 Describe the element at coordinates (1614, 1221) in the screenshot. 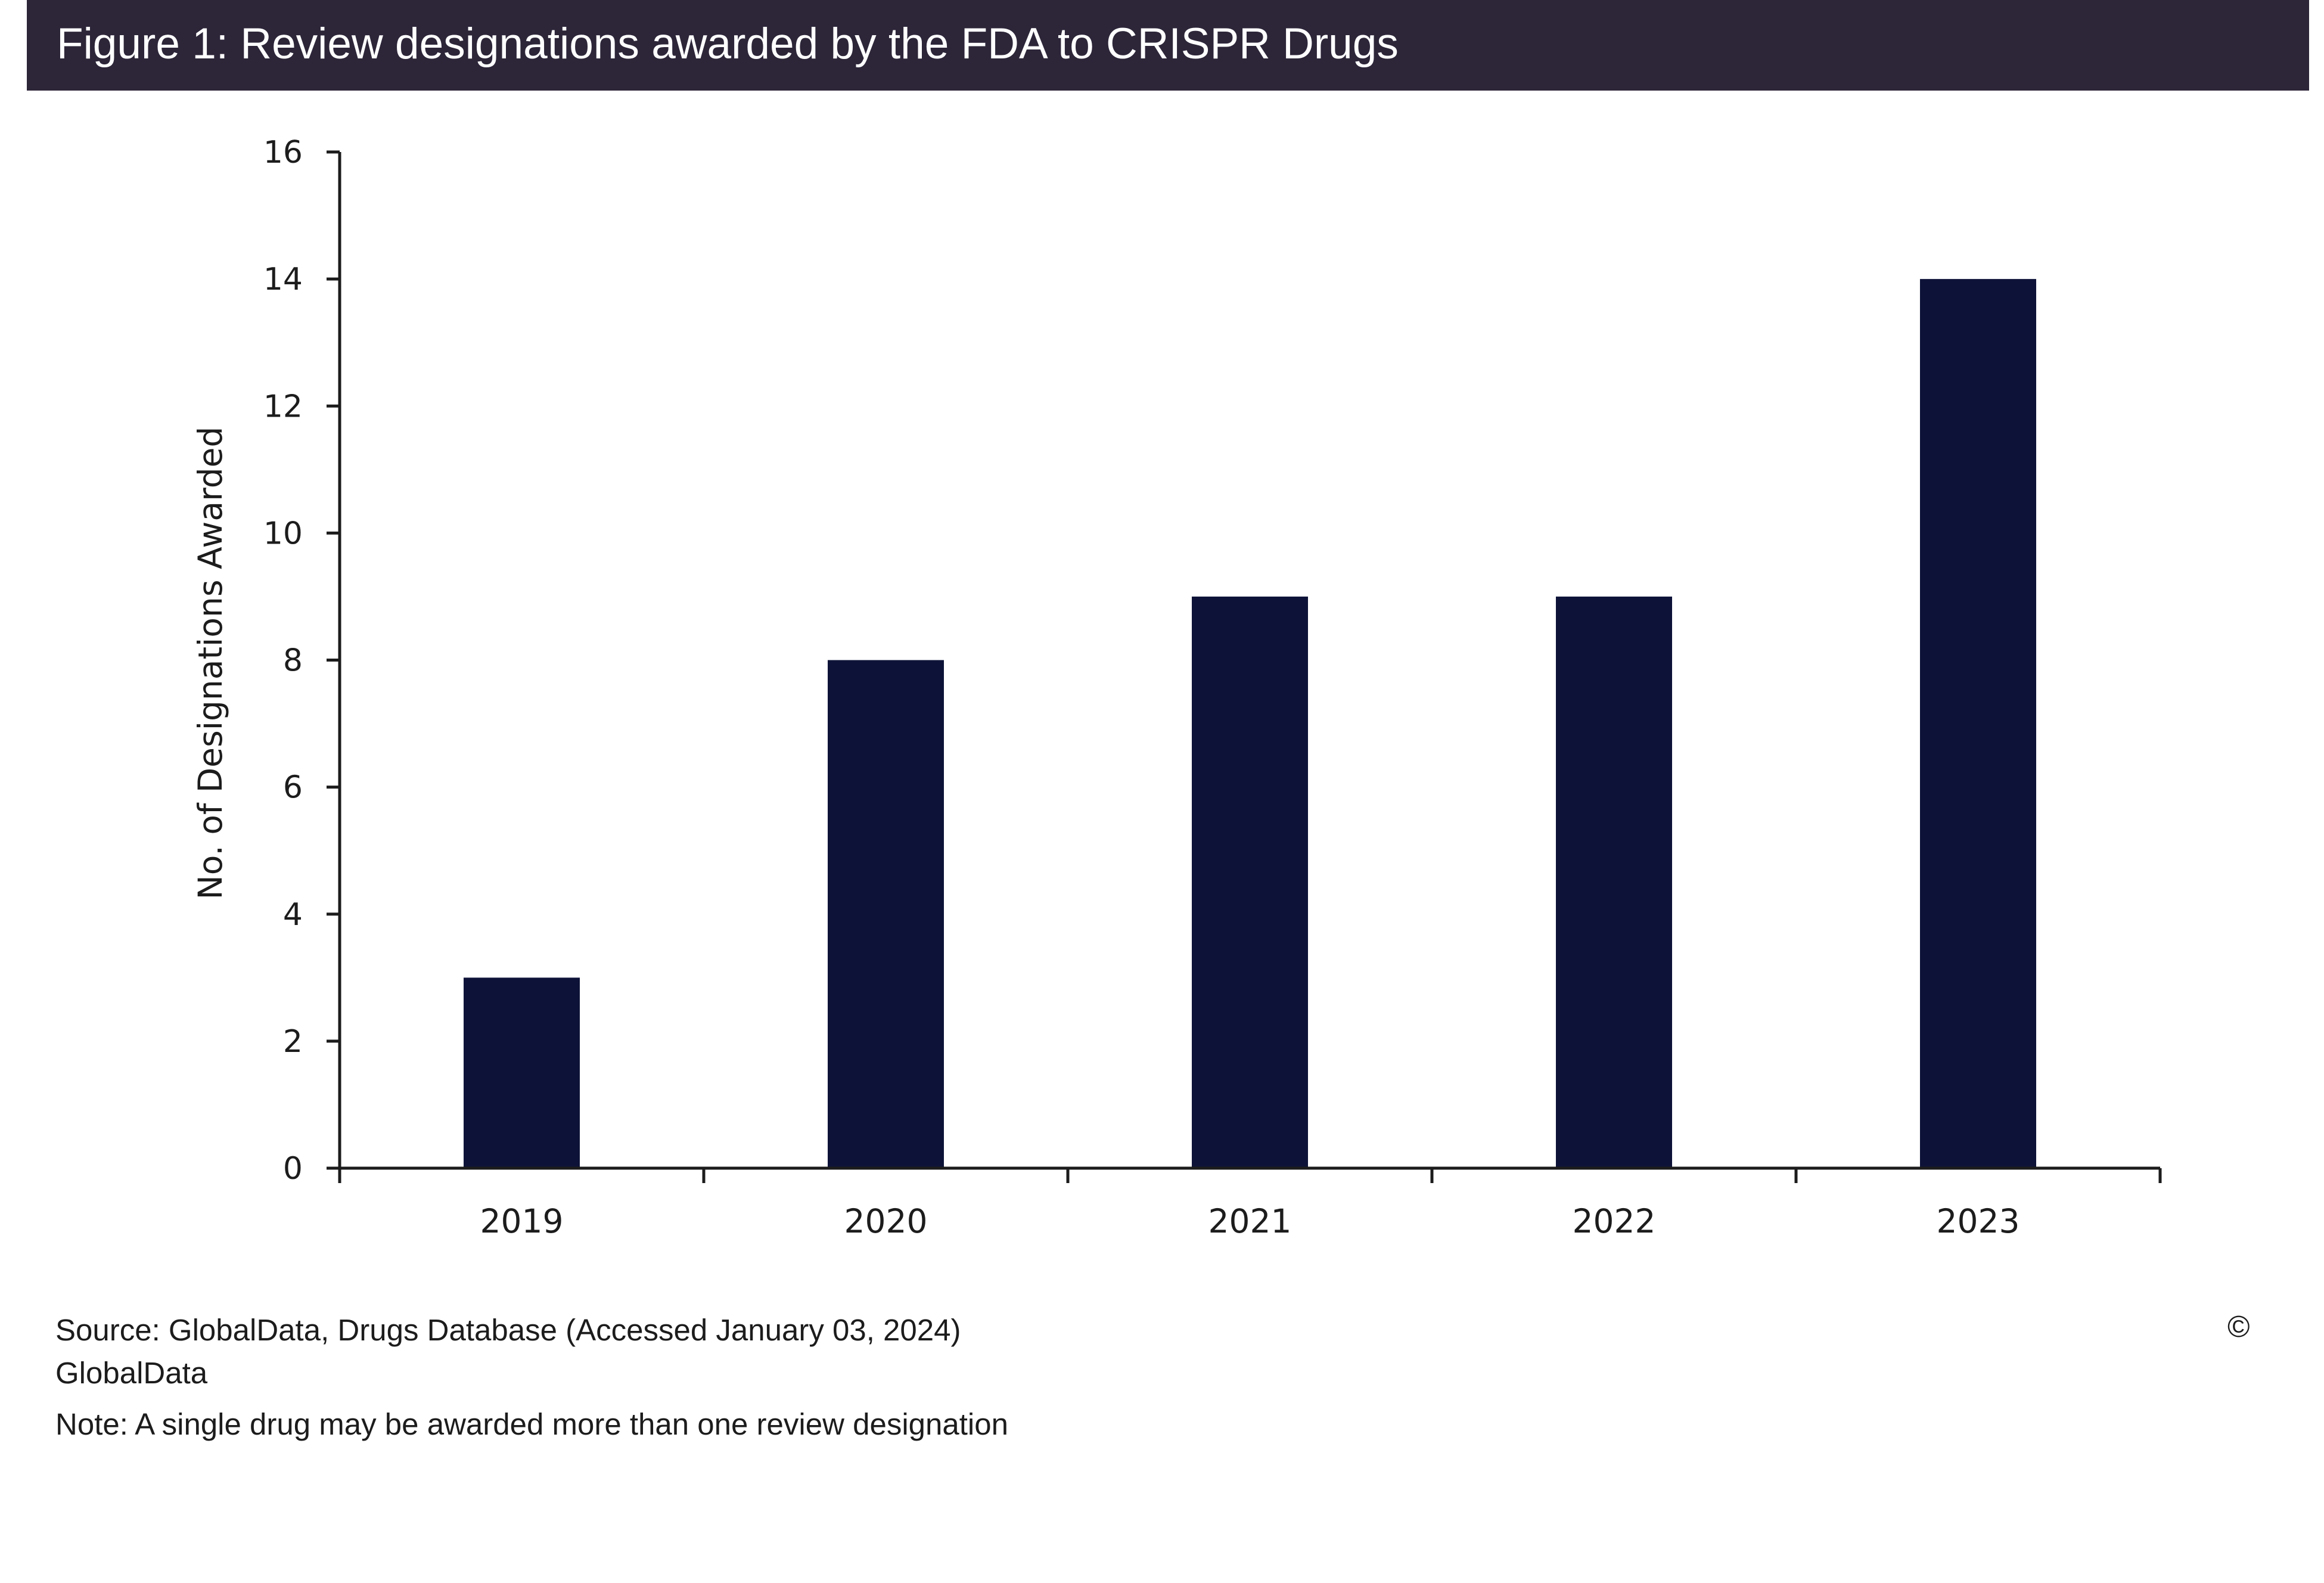

I see `x-tick-label: 2022` at that location.